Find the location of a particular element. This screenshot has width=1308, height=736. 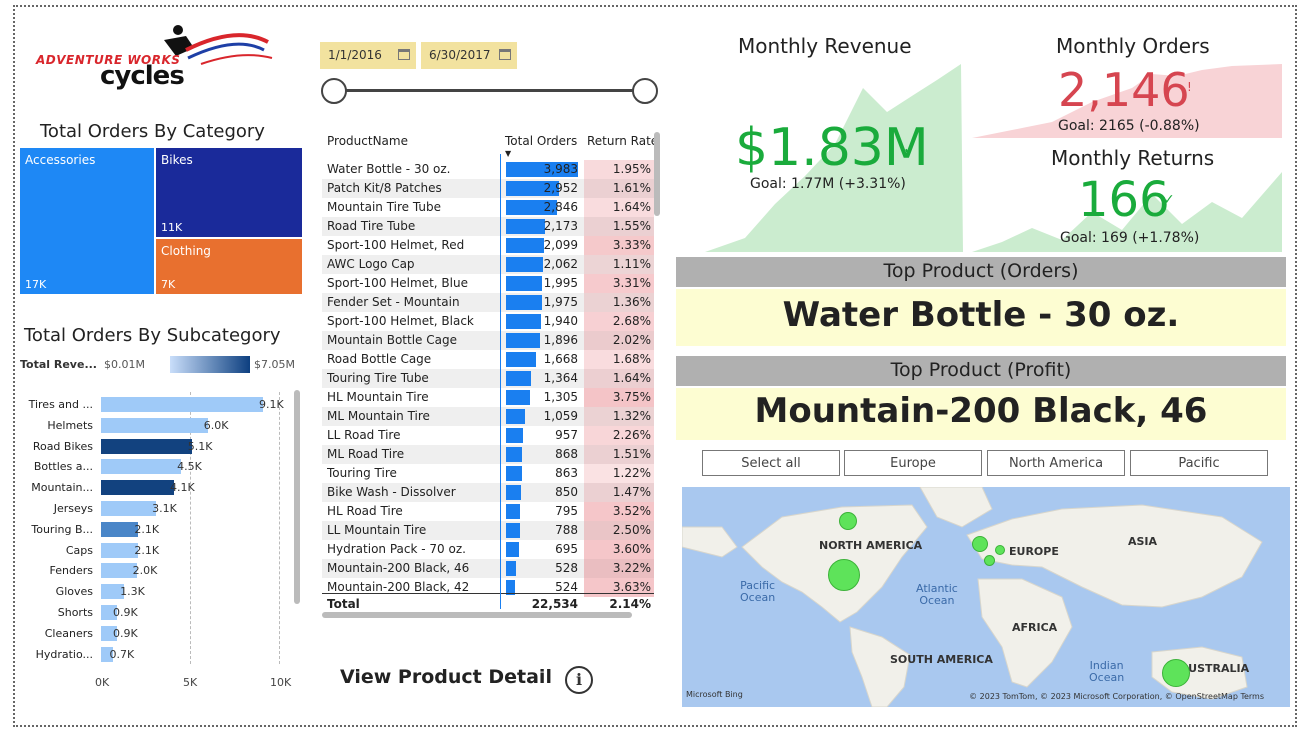

top-product-orders-header: Top Product (Orders) is located at coordinates (981, 272).